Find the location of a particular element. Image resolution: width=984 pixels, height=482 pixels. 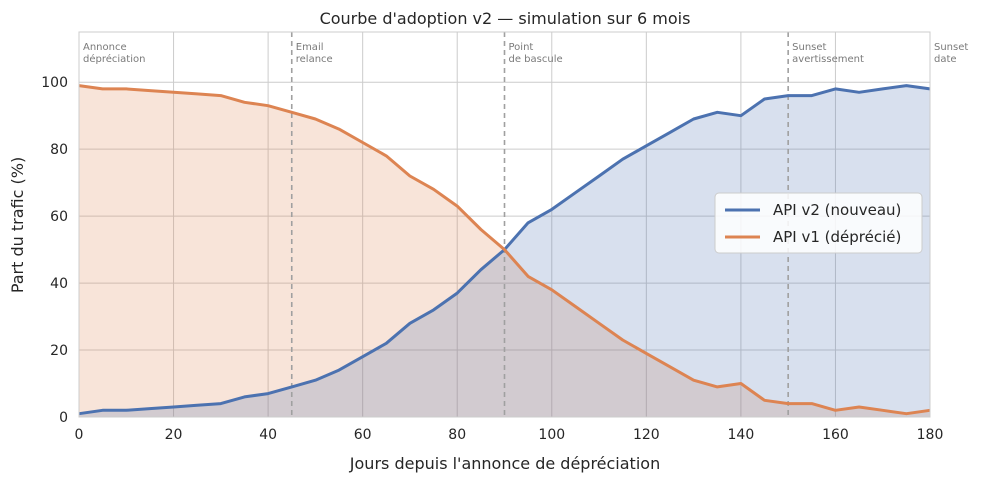

event-label: Annonce dépréciation is located at coordinates (114, 53).